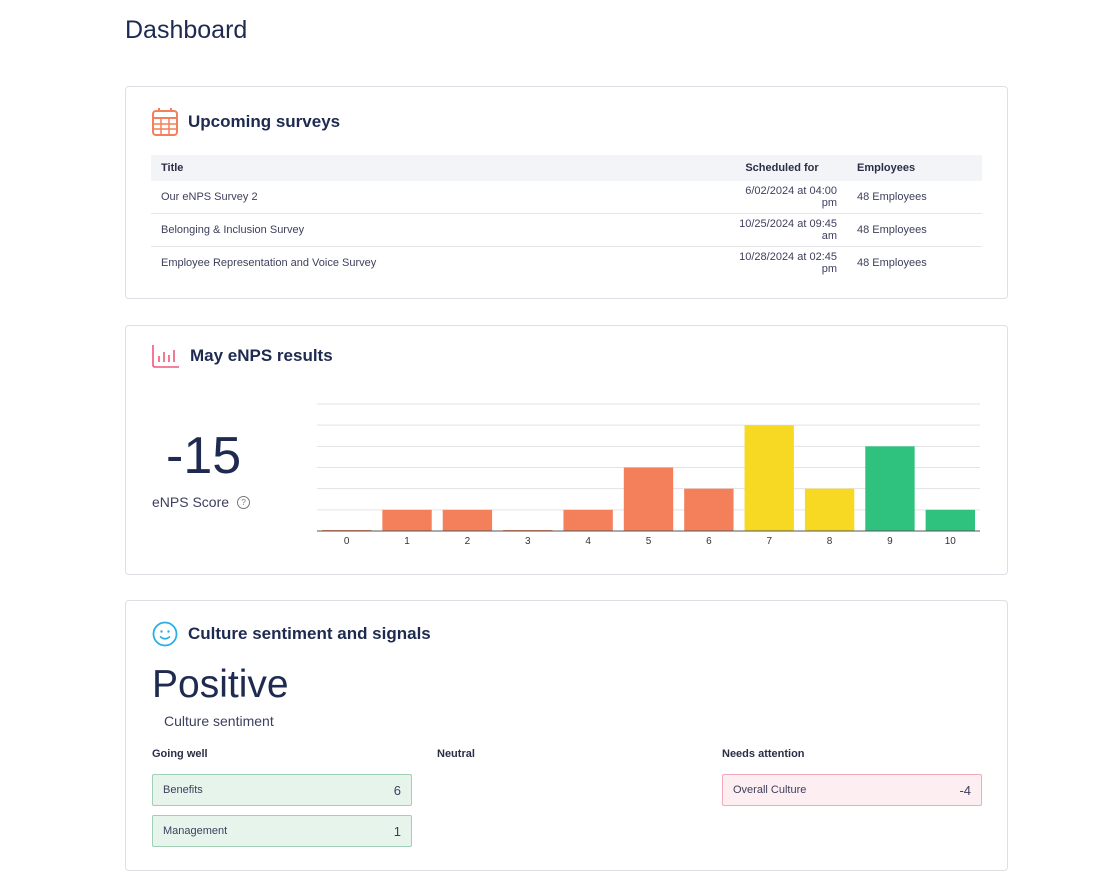 This screenshot has height=880, width=1103. Describe the element at coordinates (769, 541) in the screenshot. I see `x-tick-label: 7` at that location.